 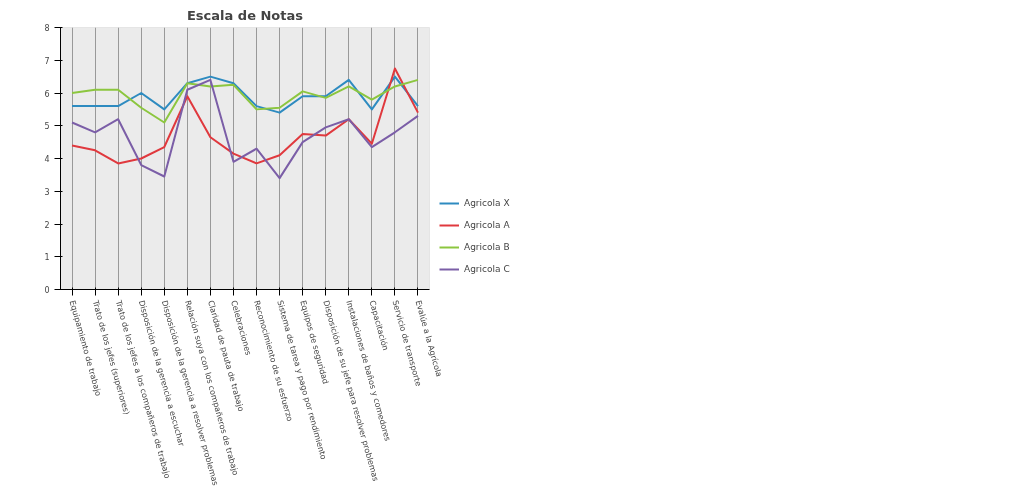 I want to click on y-tick-label: 5, so click(x=47, y=127).